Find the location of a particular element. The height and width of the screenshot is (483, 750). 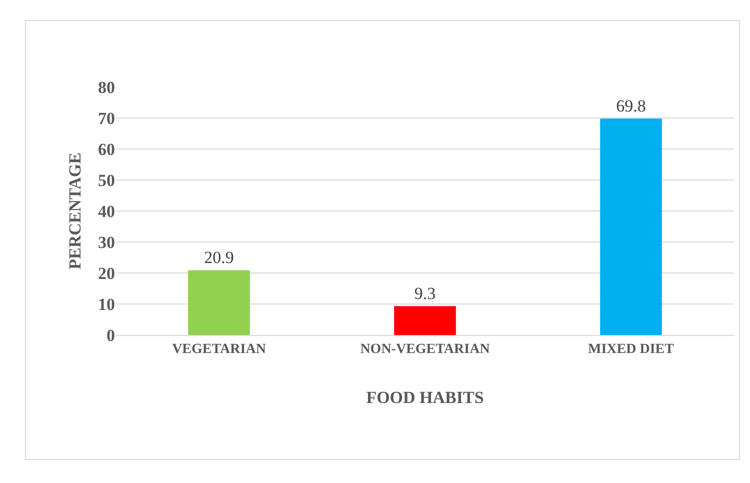

y-tick-label: 50 is located at coordinates (106, 180).